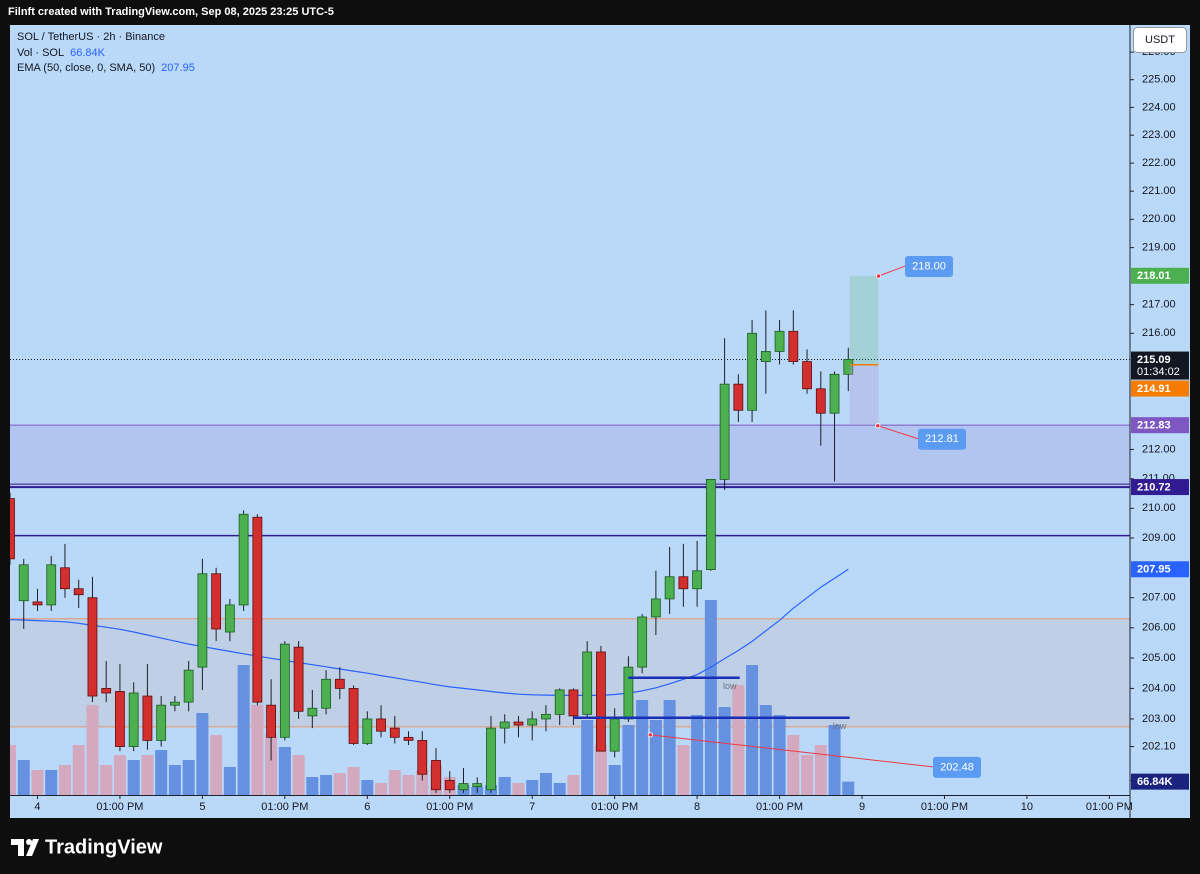  I want to click on y-tick-label: 222.00, so click(1159, 163).